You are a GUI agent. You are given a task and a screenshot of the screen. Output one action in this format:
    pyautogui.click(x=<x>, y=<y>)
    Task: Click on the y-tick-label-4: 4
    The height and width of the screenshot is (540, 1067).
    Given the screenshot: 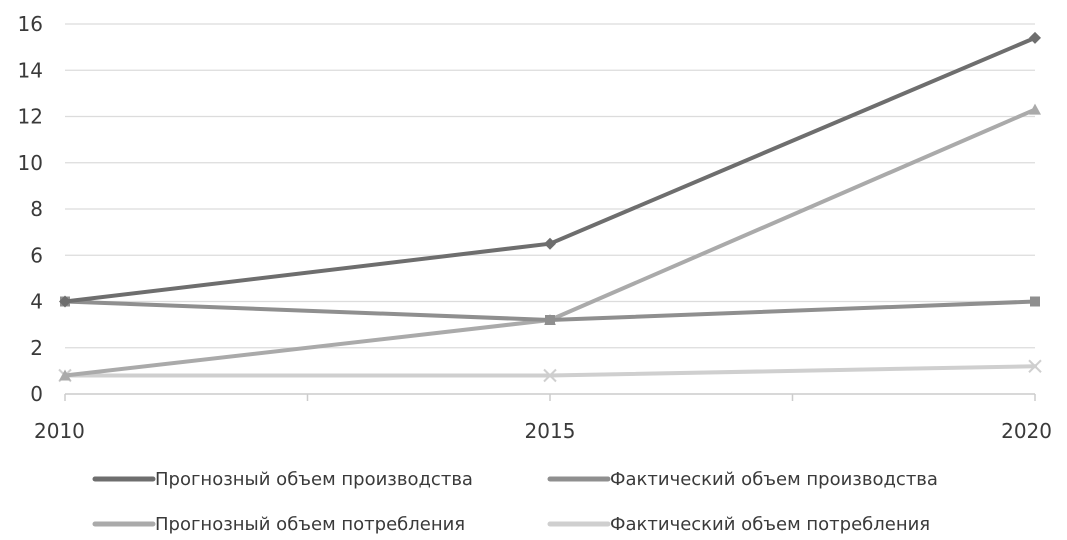 What is the action you would take?
    pyautogui.click(x=36, y=302)
    